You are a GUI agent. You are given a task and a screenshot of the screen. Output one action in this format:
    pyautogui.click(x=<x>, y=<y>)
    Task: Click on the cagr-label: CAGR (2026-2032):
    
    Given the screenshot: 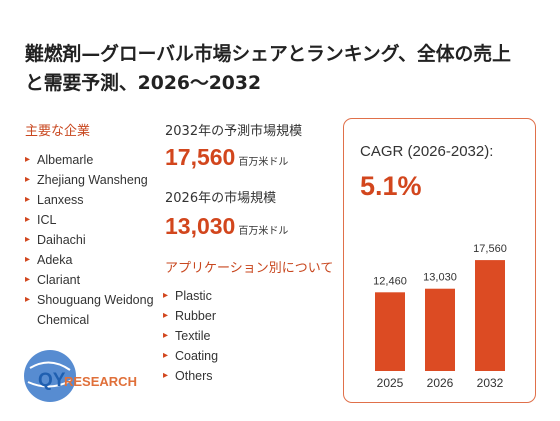 What is the action you would take?
    pyautogui.click(x=427, y=151)
    